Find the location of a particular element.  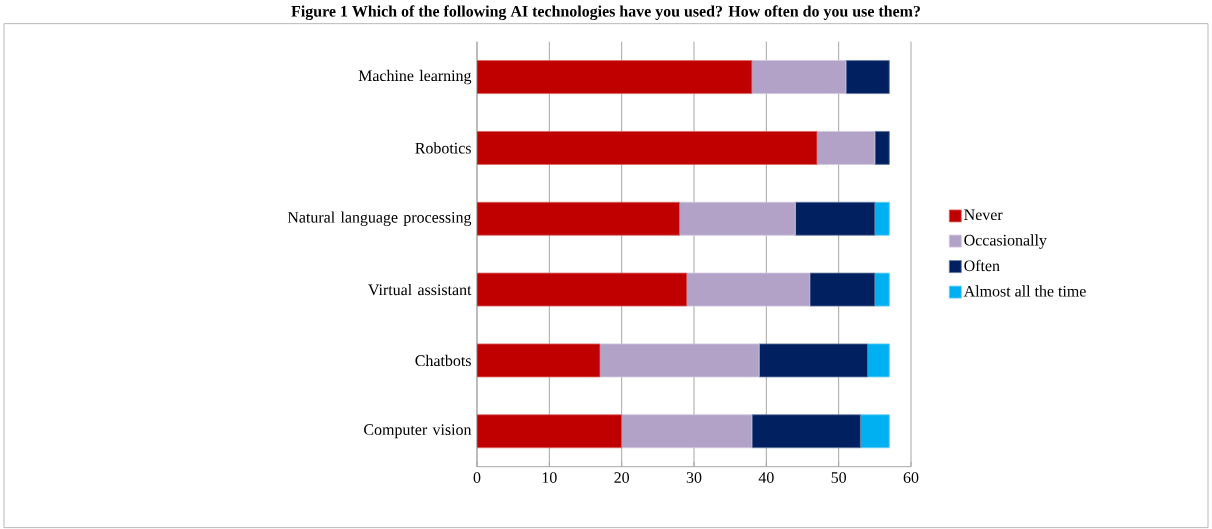

y-tick-label: Virtual assistant is located at coordinates (420, 290).